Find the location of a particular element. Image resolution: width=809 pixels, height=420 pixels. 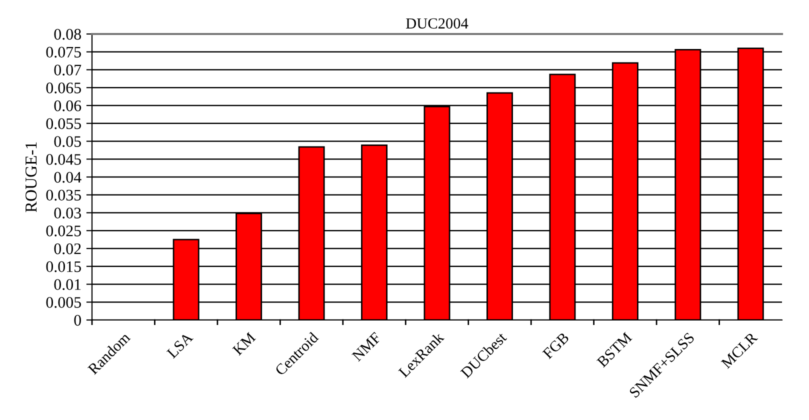

y-tick-label: 0.02 is located at coordinates (67, 248).